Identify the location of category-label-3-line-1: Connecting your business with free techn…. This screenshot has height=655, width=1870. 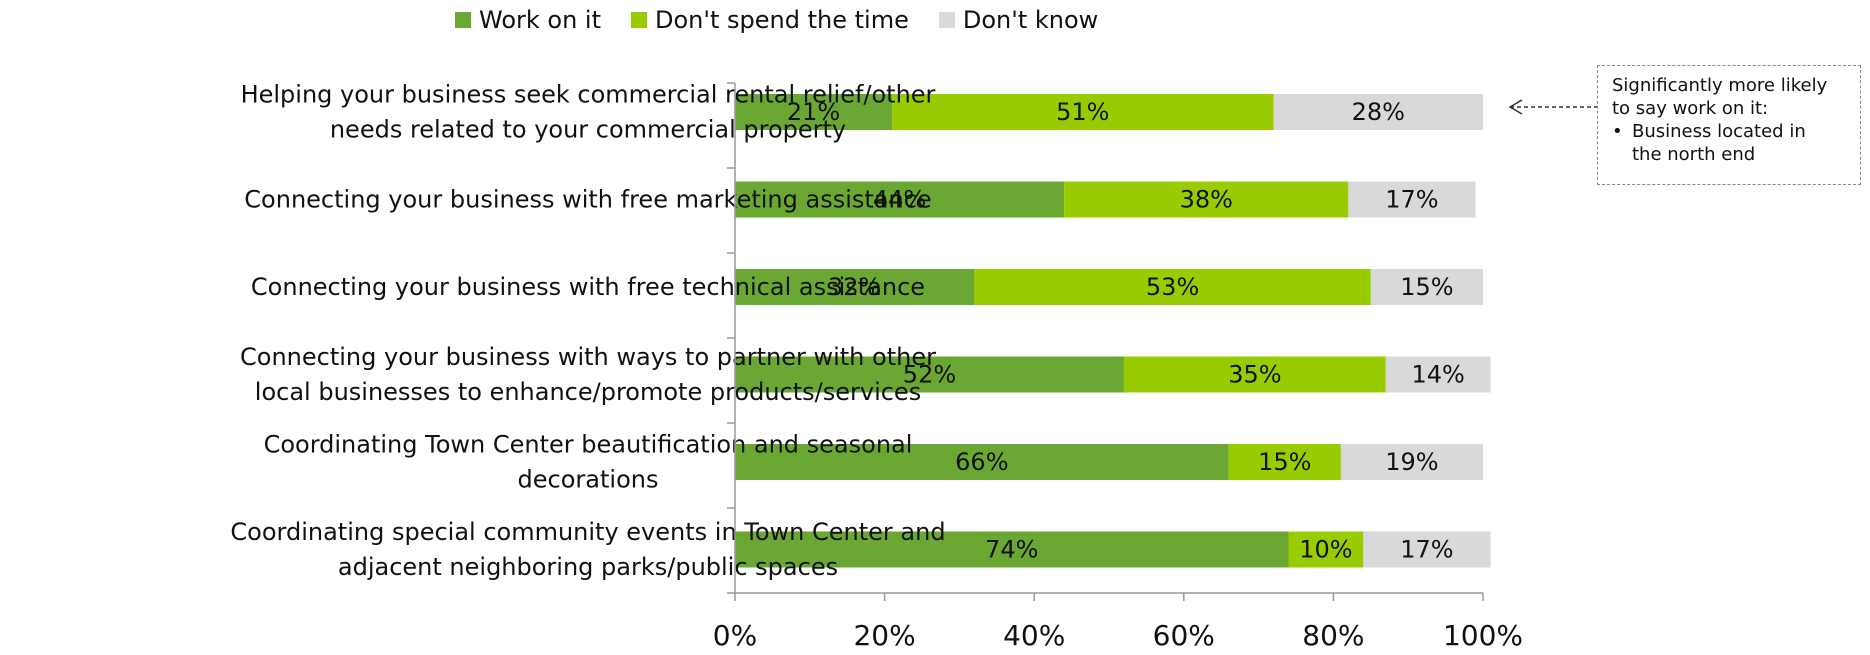
(588, 287).